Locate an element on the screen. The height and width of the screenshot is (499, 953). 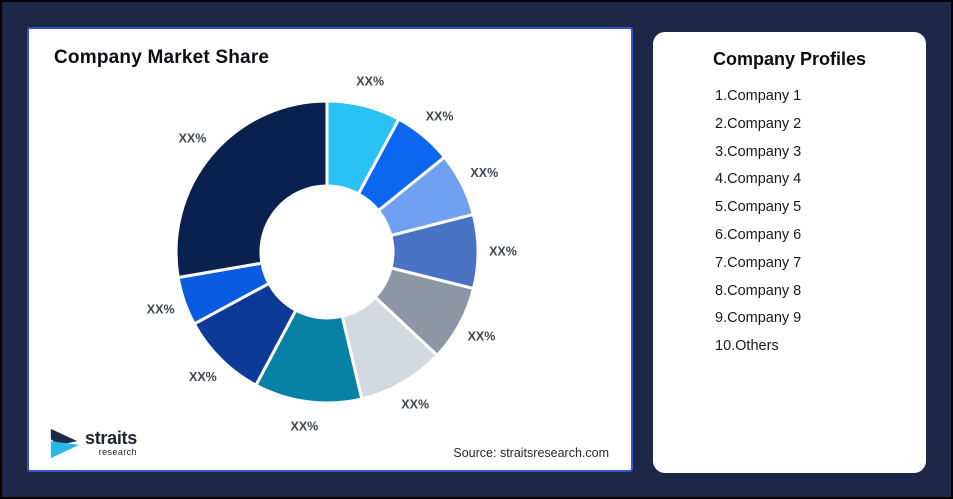
straits-logo-icon is located at coordinates (65, 443).